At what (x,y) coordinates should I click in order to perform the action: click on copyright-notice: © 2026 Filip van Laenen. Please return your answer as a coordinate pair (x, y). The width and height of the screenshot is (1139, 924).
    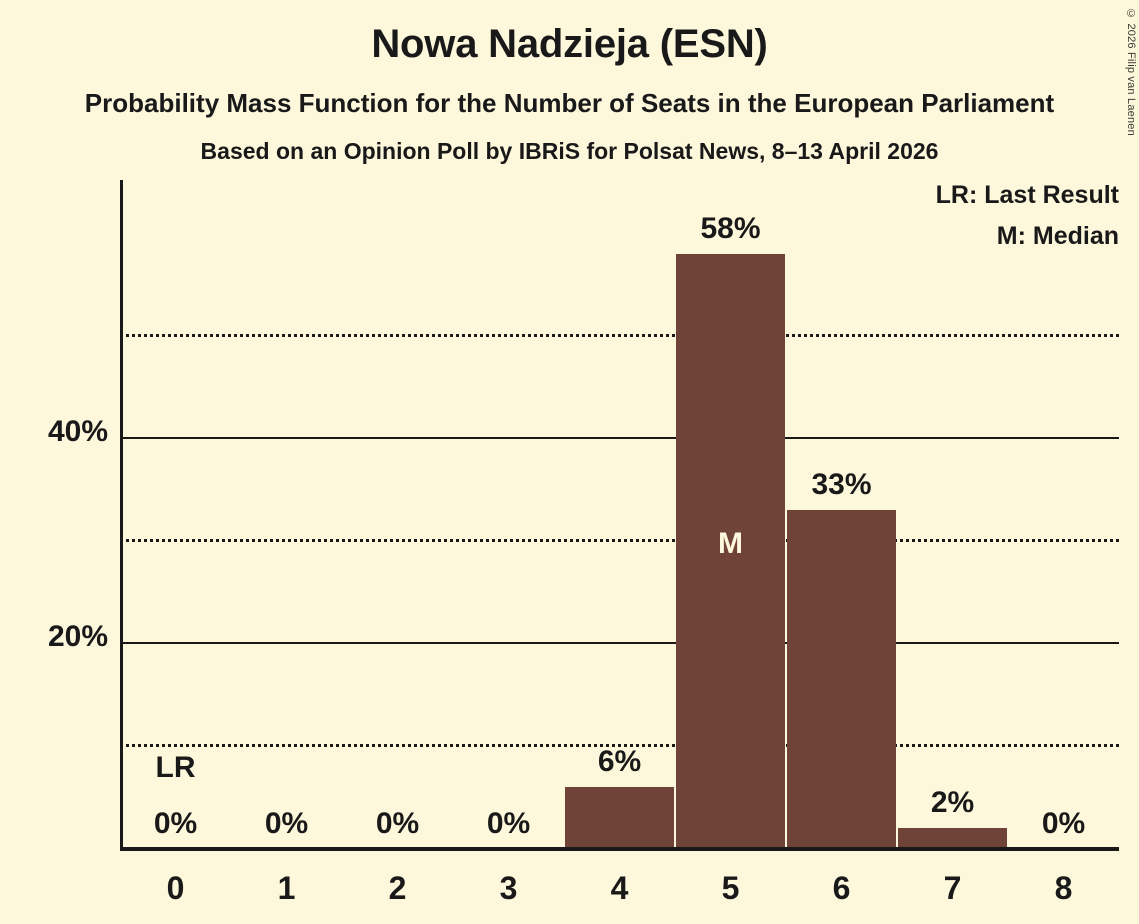
    Looking at the image, I should click on (1131, 72).